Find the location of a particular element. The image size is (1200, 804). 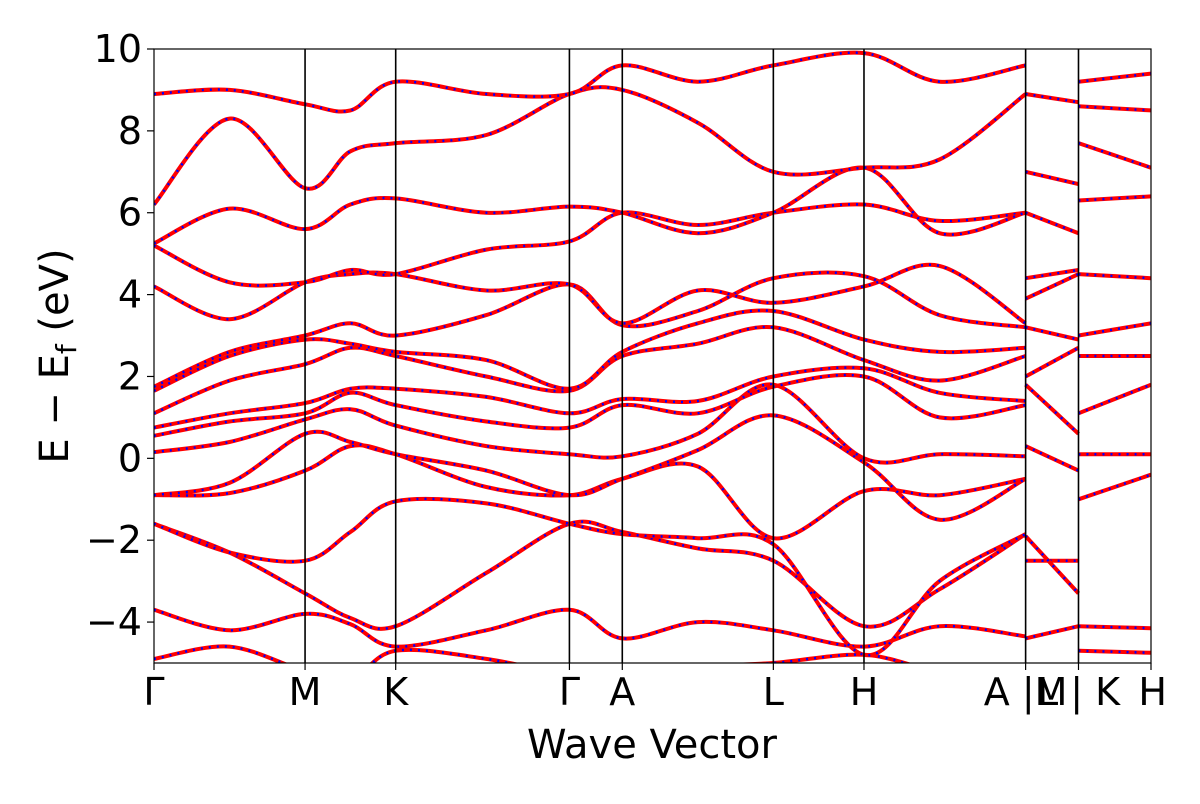

y-tick-label-1: −2 is located at coordinates (114, 540).